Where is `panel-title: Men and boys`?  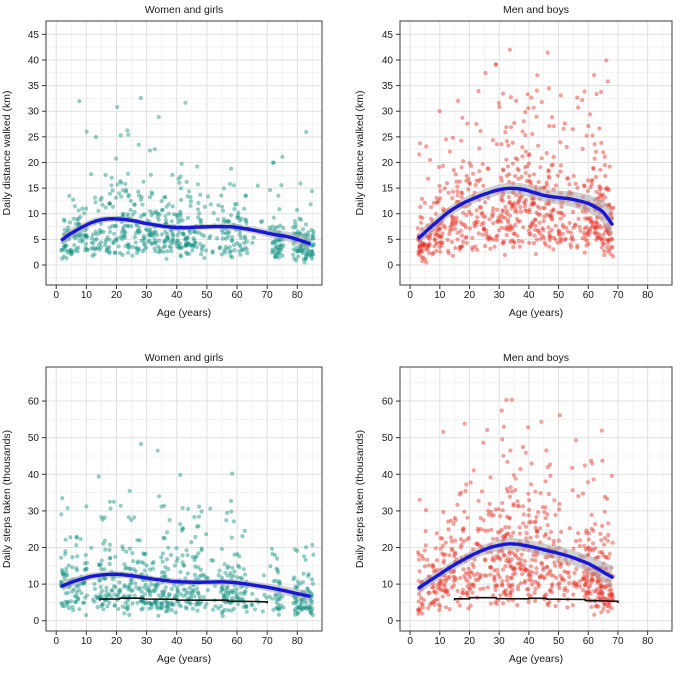 panel-title: Men and boys is located at coordinates (536, 10).